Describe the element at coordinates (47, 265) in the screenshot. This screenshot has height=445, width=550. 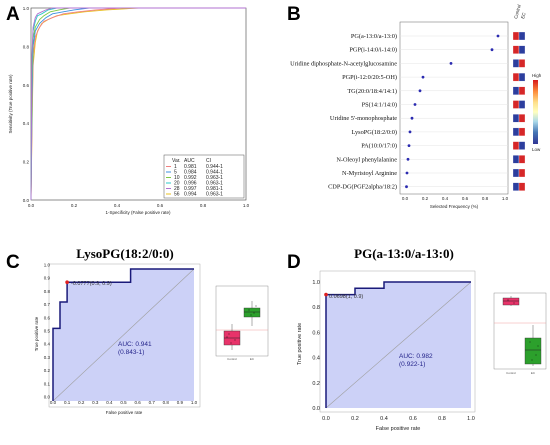
I see `panel-c-y-tick-10: 1.0` at that location.